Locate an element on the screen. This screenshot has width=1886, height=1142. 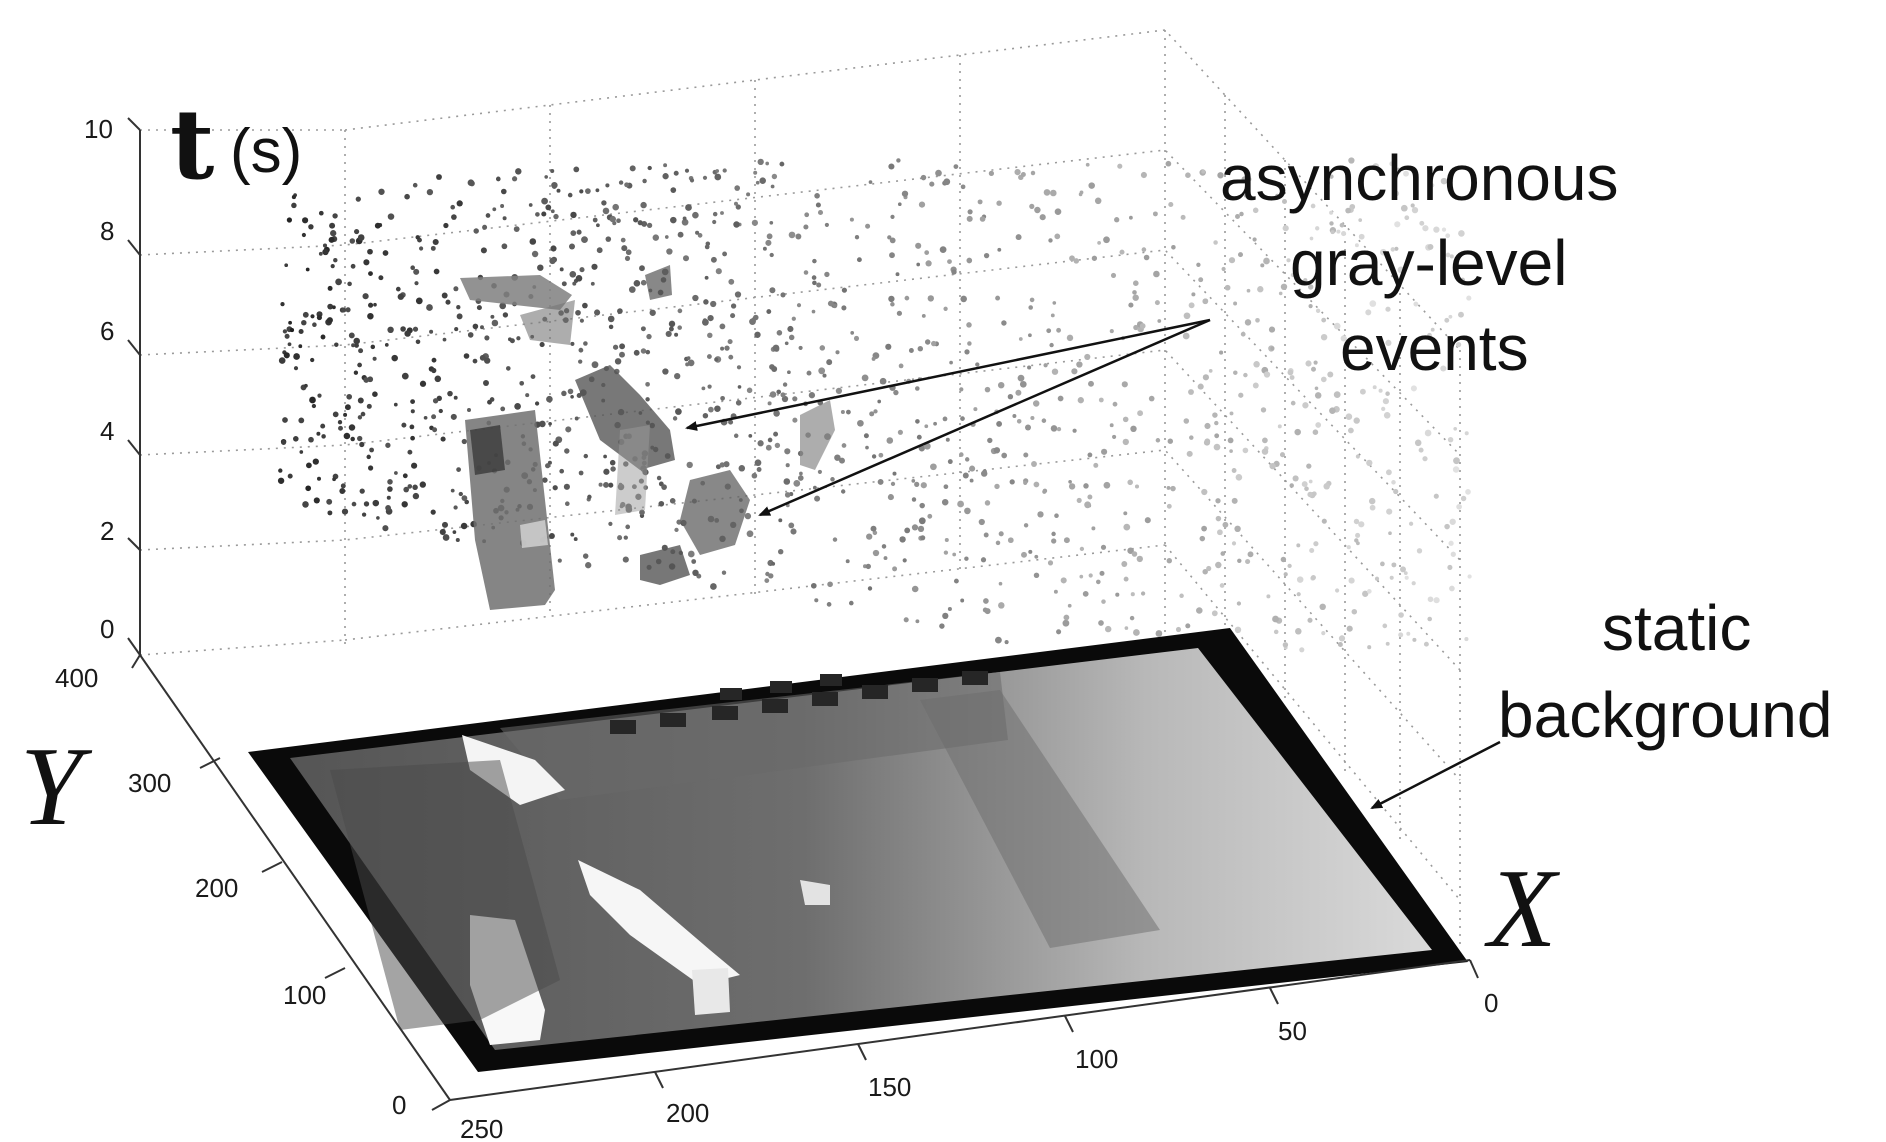
x-tick-200: 200 is located at coordinates (687, 1113).